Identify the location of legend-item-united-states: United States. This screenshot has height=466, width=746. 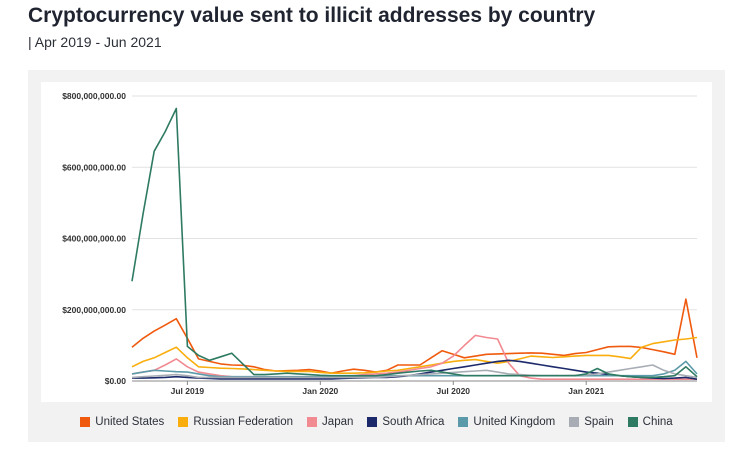
(122, 422).